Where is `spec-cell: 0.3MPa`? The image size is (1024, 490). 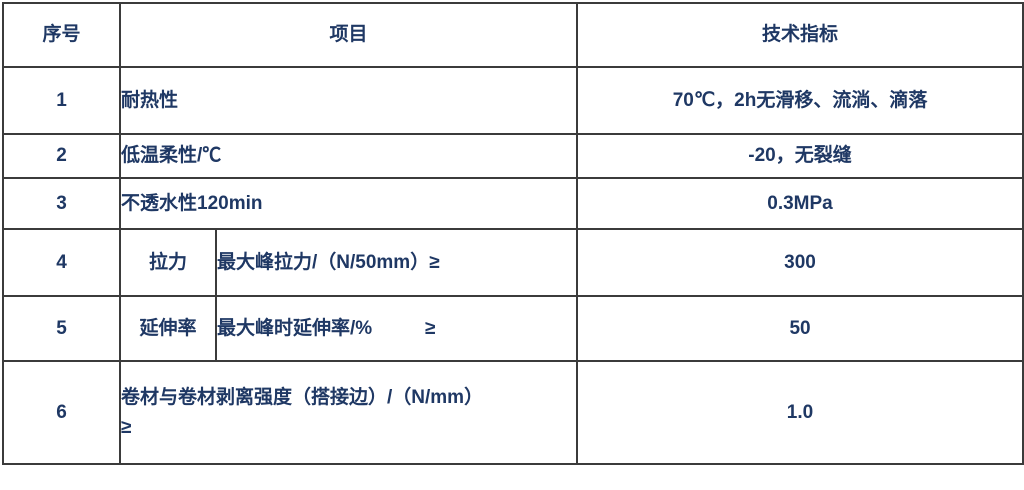
spec-cell: 0.3MPa is located at coordinates (800, 203).